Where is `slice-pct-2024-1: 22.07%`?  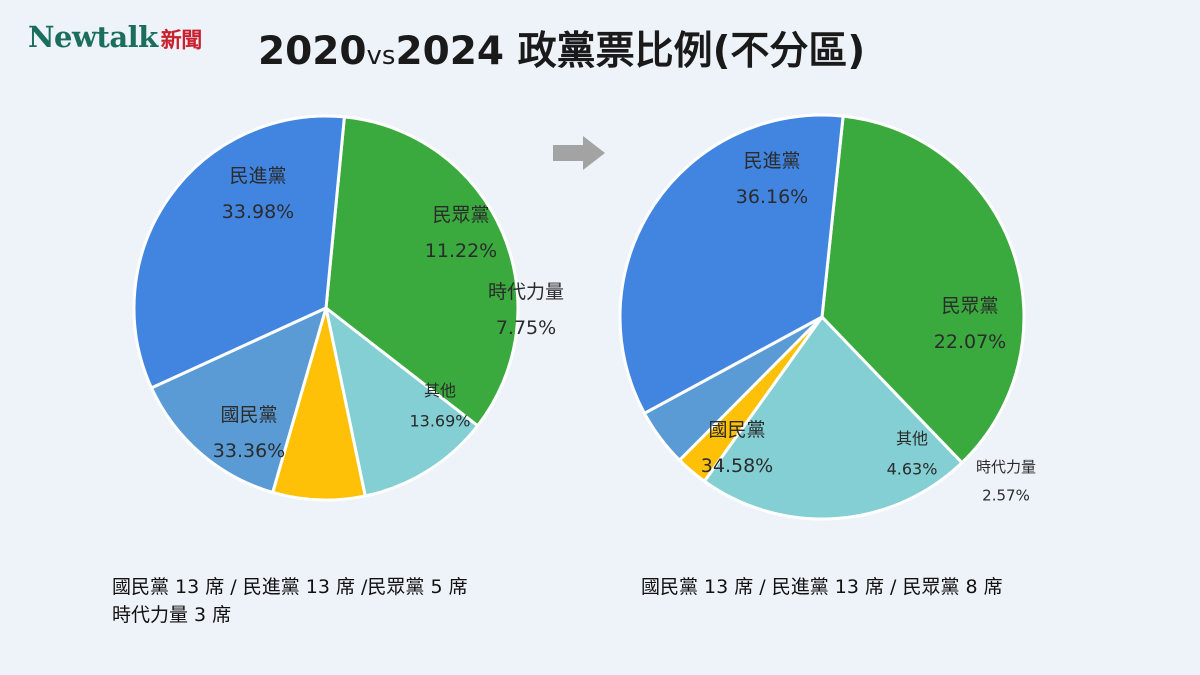 slice-pct-2024-1: 22.07% is located at coordinates (970, 342).